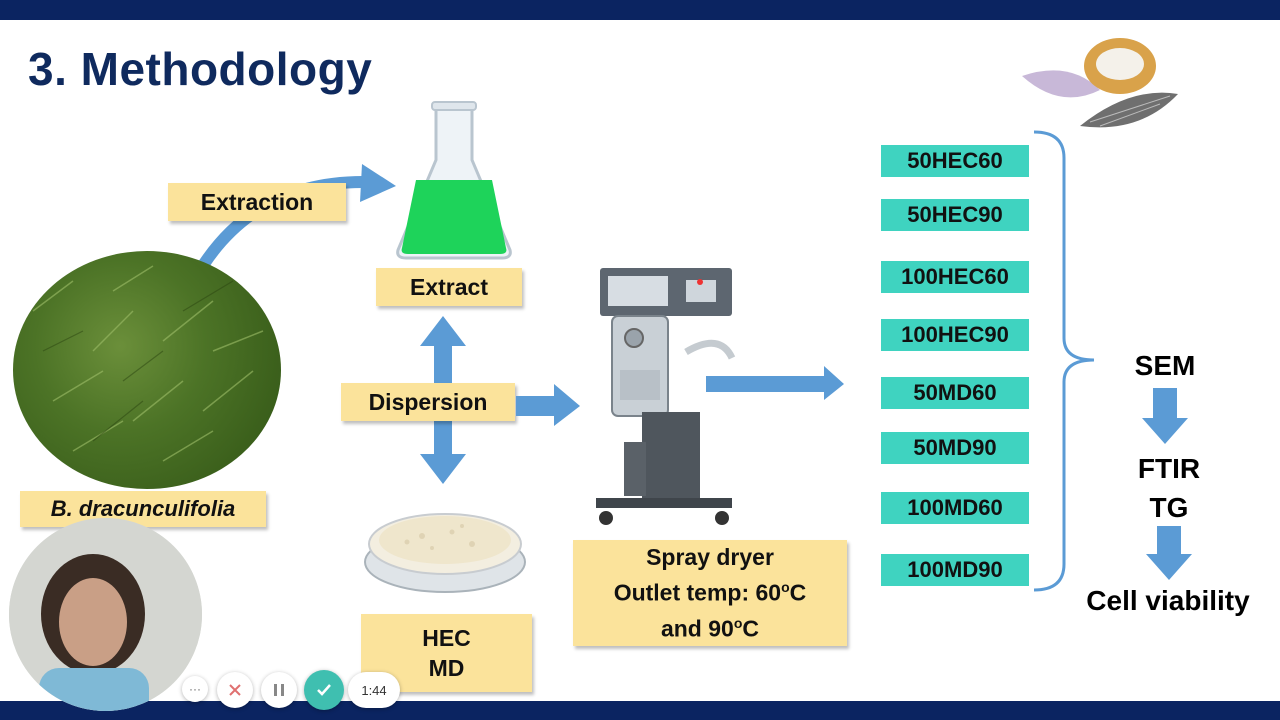 Image resolution: width=1280 pixels, height=720 pixels. I want to click on plant-name-label: B. dracunculifolia, so click(143, 509).